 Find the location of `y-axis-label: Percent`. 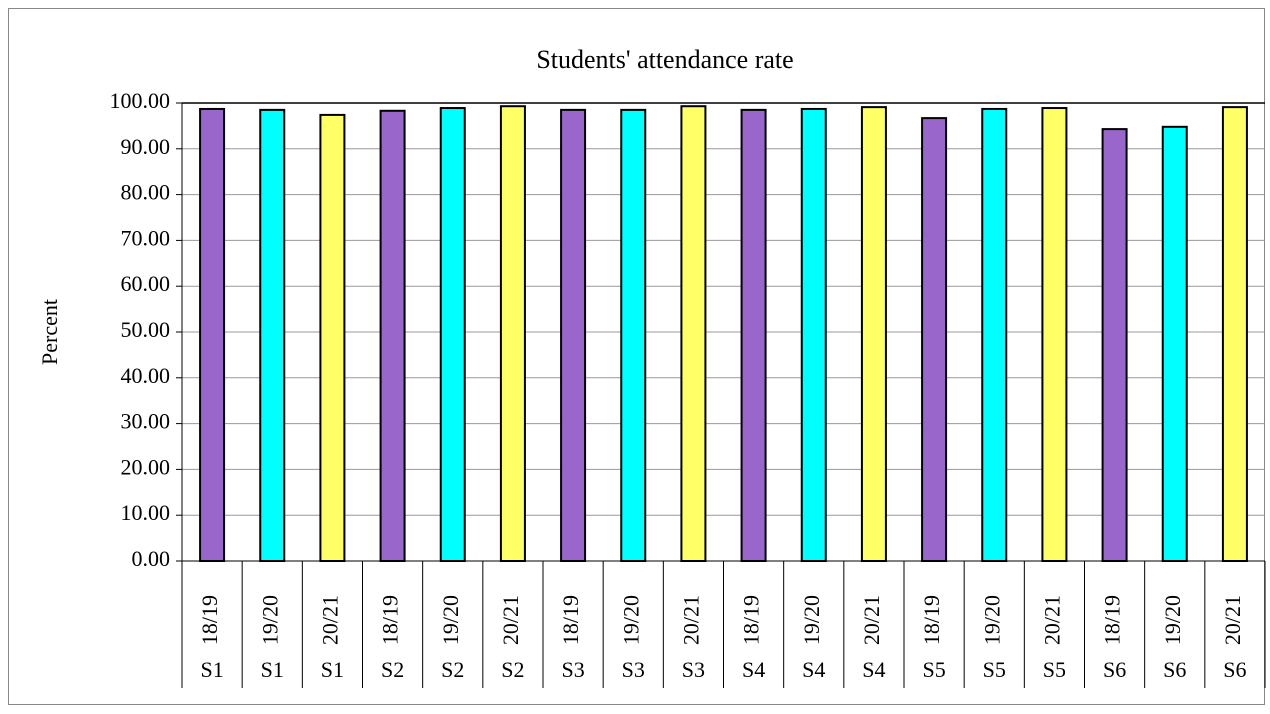

y-axis-label: Percent is located at coordinates (49, 332).